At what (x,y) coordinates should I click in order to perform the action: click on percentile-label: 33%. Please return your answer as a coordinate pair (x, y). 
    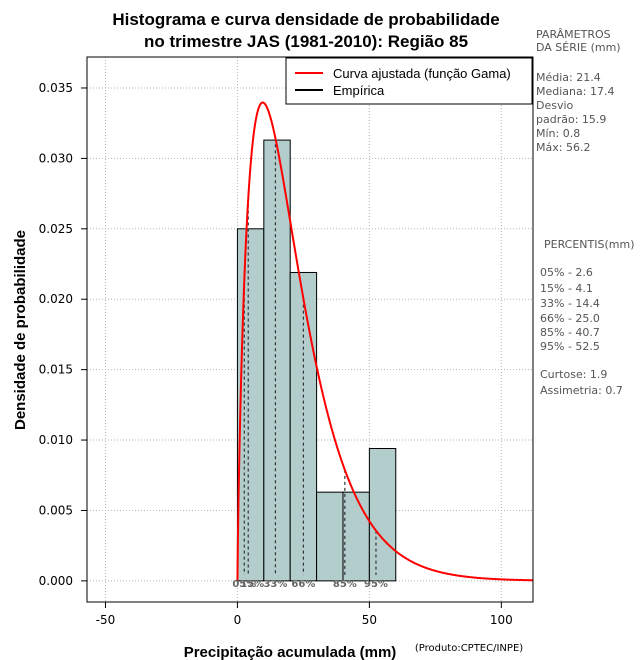
    Looking at the image, I should click on (275, 584).